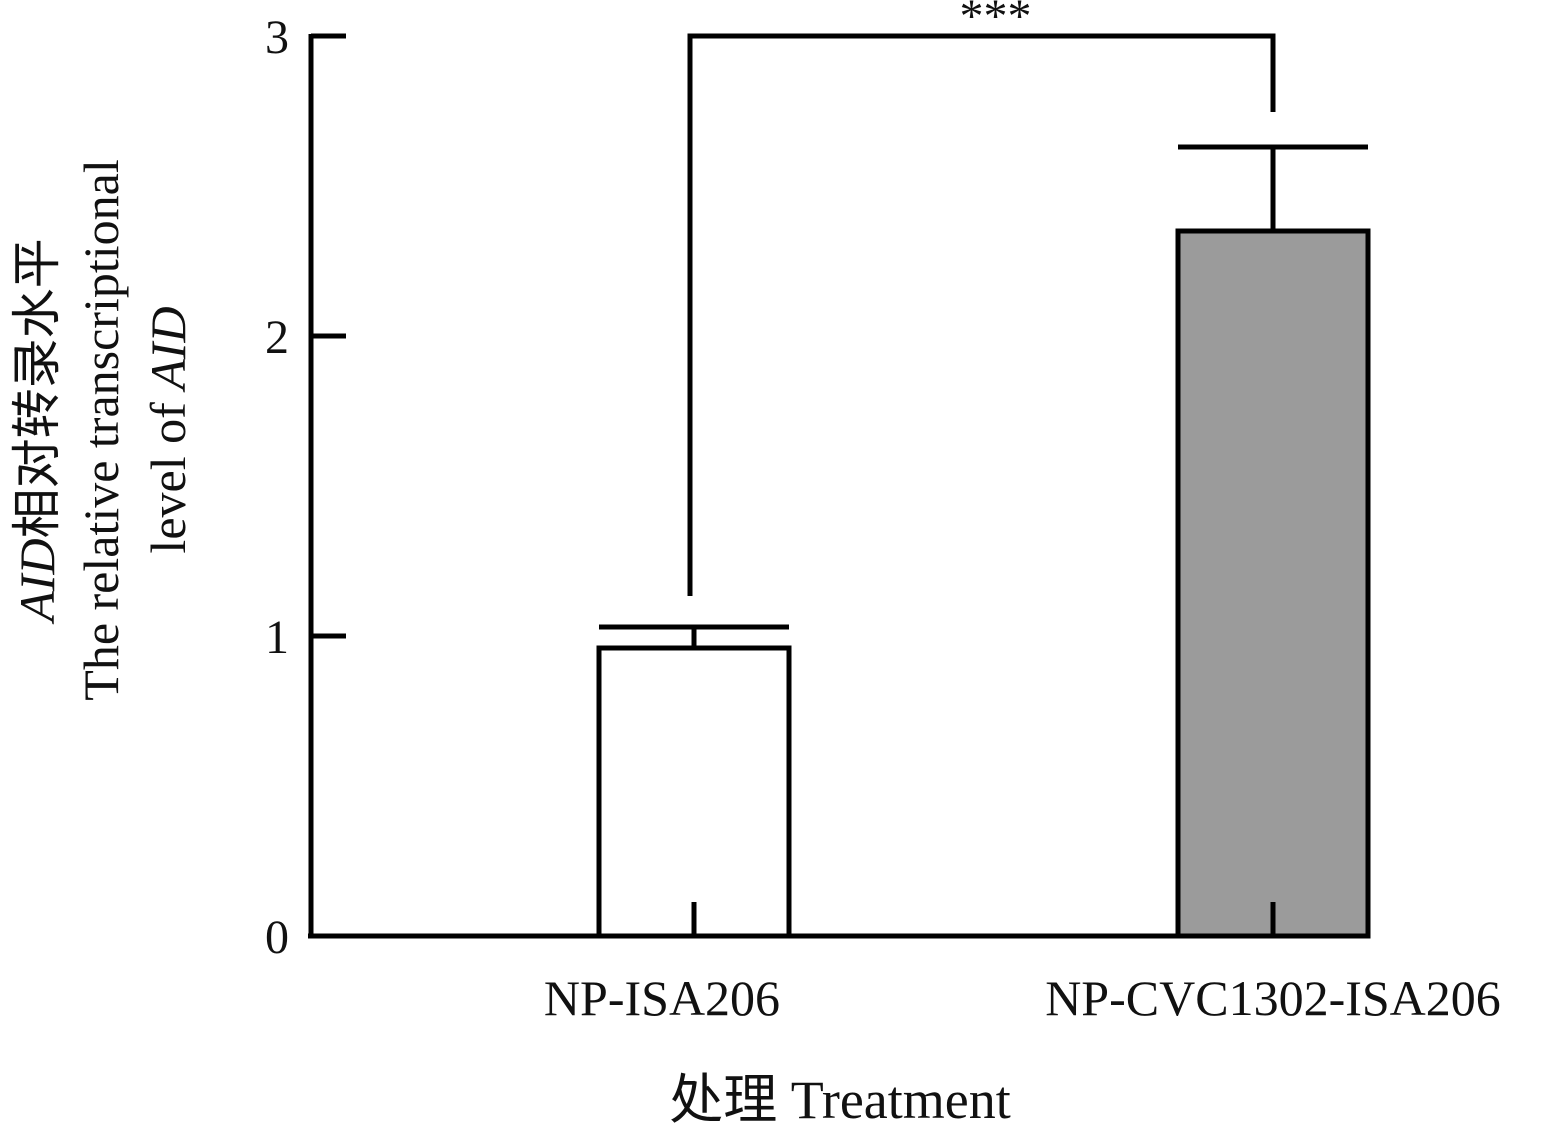 The width and height of the screenshot is (1556, 1132). I want to click on y-tick-label: 1, so click(277, 637).